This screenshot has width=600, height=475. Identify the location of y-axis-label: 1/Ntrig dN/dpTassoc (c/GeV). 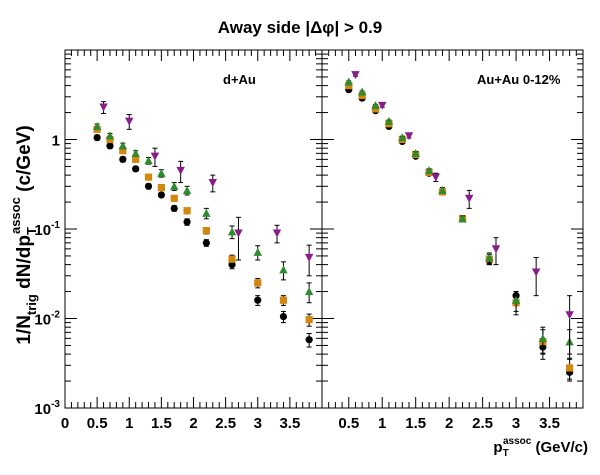
(23, 234).